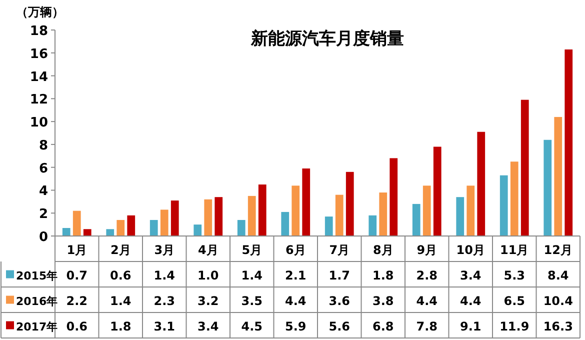 This screenshot has height=340, width=585. I want to click on data-label: 16.3, so click(558, 326).